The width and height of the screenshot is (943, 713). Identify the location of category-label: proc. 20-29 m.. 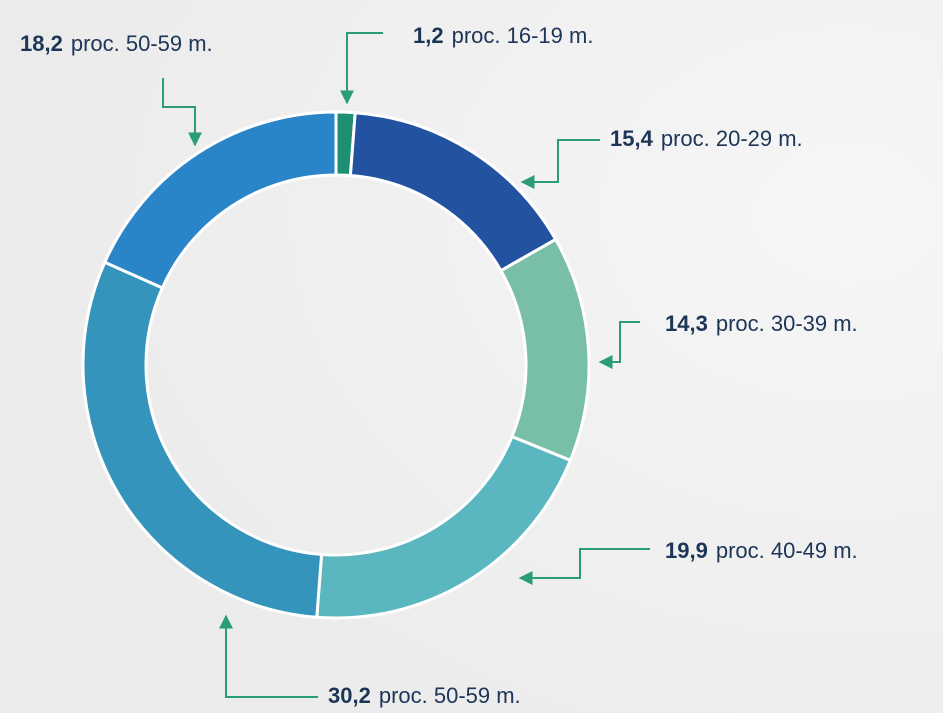
(732, 138).